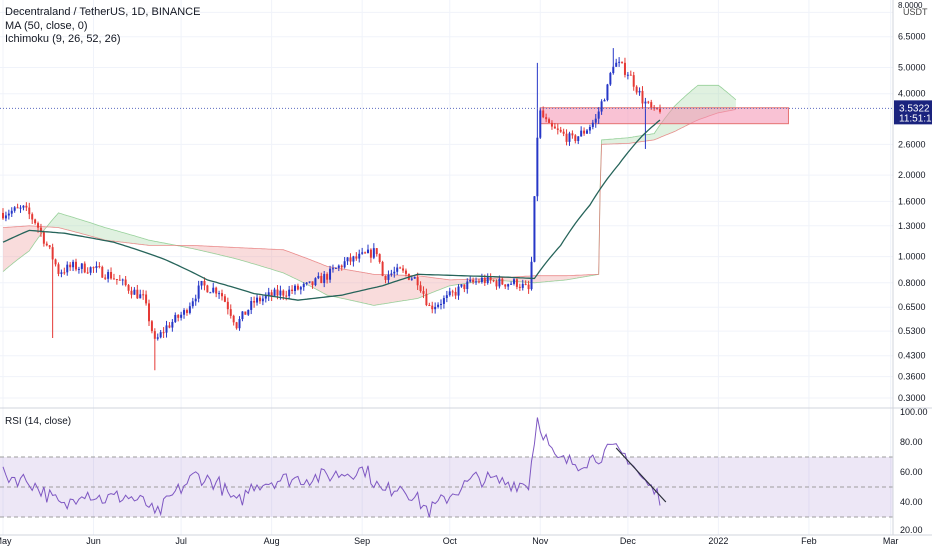 This screenshot has height=550, width=932. I want to click on rsi-tick-label: 20.00, so click(911, 530).